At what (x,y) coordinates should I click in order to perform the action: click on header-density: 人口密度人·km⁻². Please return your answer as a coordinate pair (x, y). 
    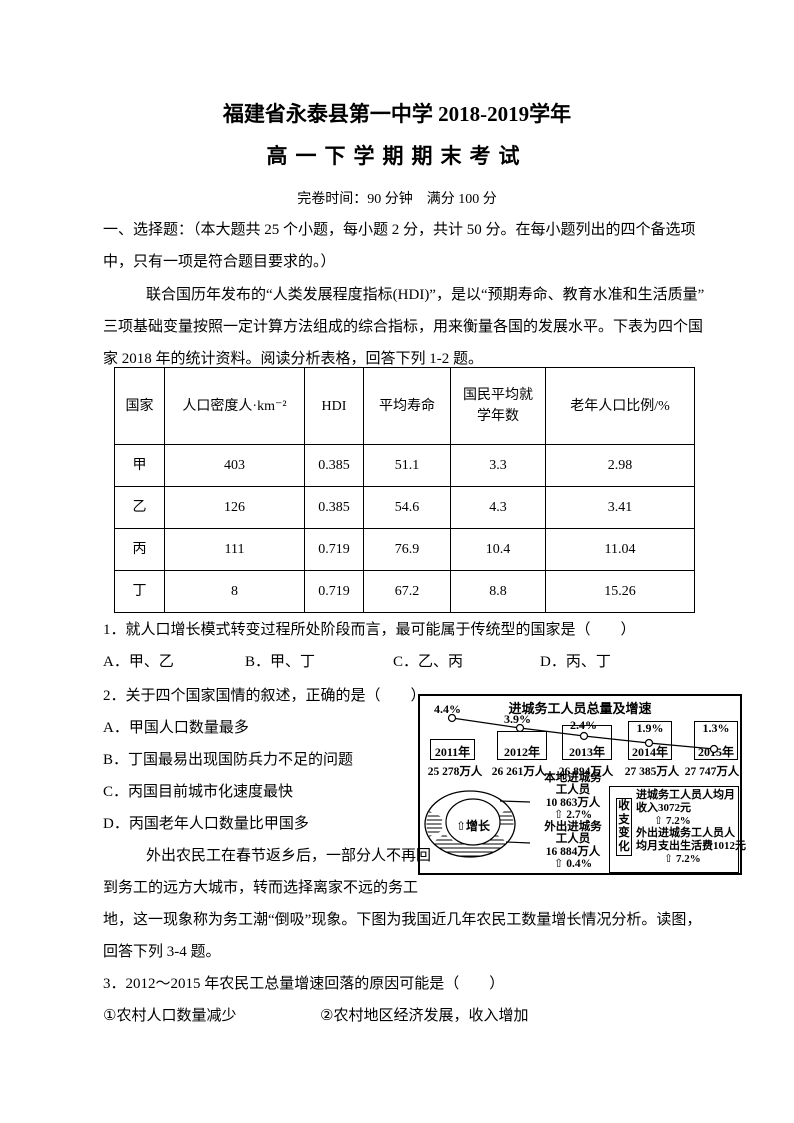
    Looking at the image, I should click on (234, 406).